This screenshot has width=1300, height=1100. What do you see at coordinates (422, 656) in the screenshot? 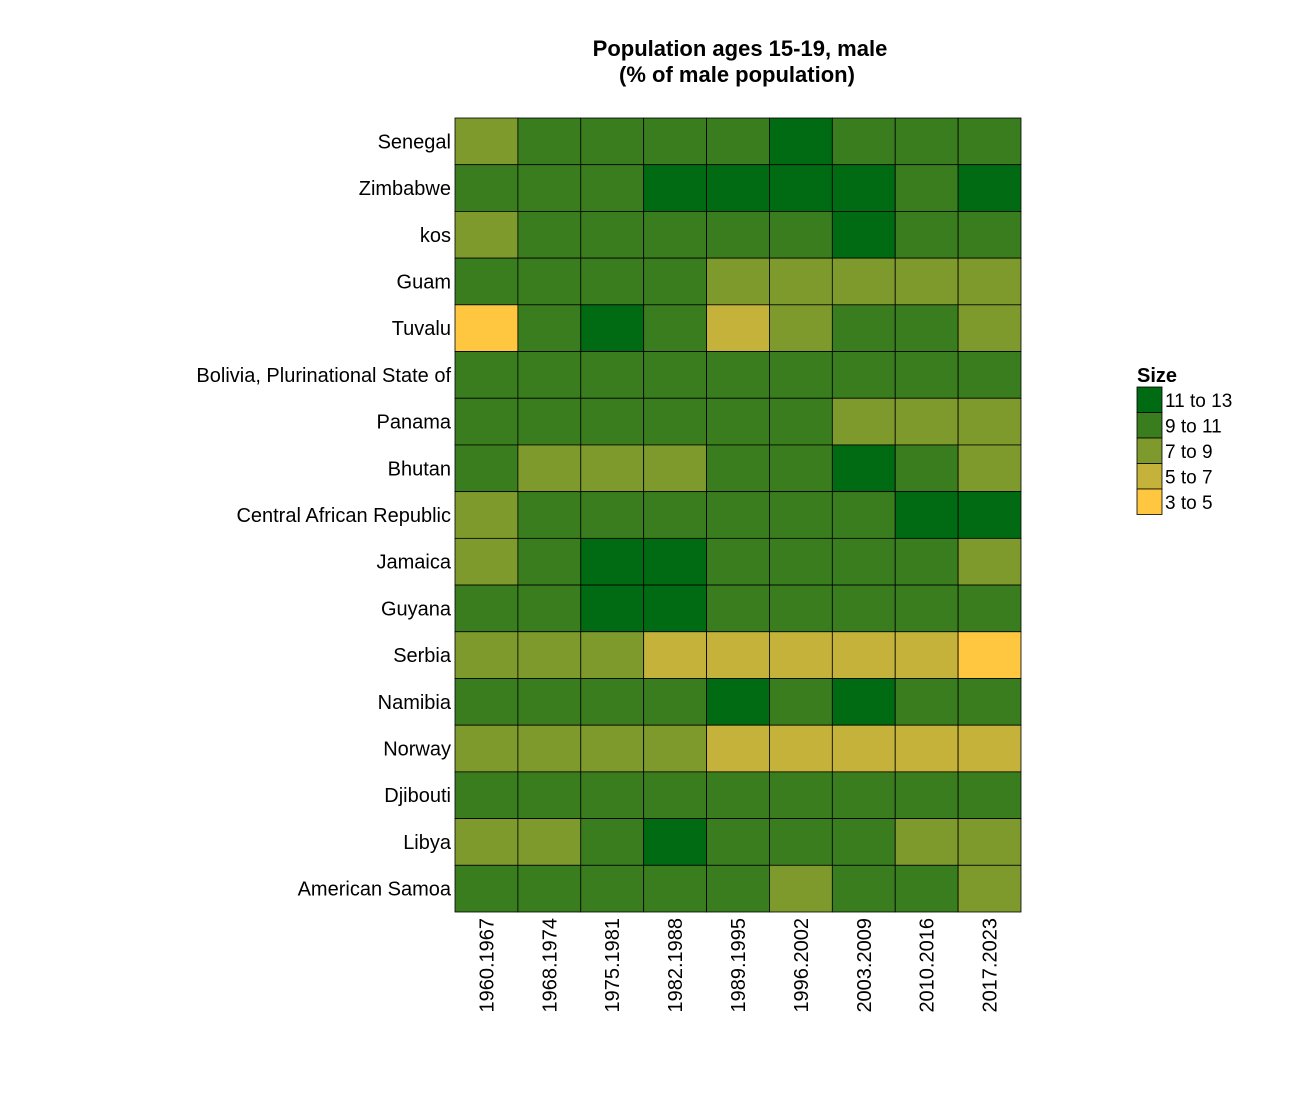
I see `y-tick-label: Serbia` at bounding box center [422, 656].